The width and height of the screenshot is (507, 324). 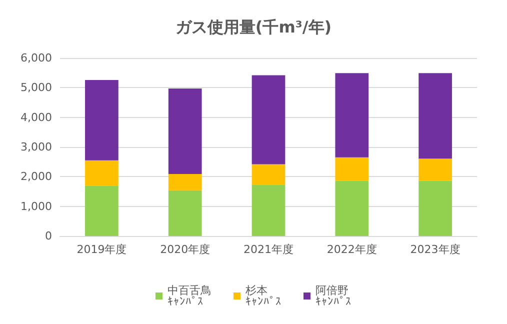 I want to click on x-tick-label: 2021年度, so click(x=269, y=249).